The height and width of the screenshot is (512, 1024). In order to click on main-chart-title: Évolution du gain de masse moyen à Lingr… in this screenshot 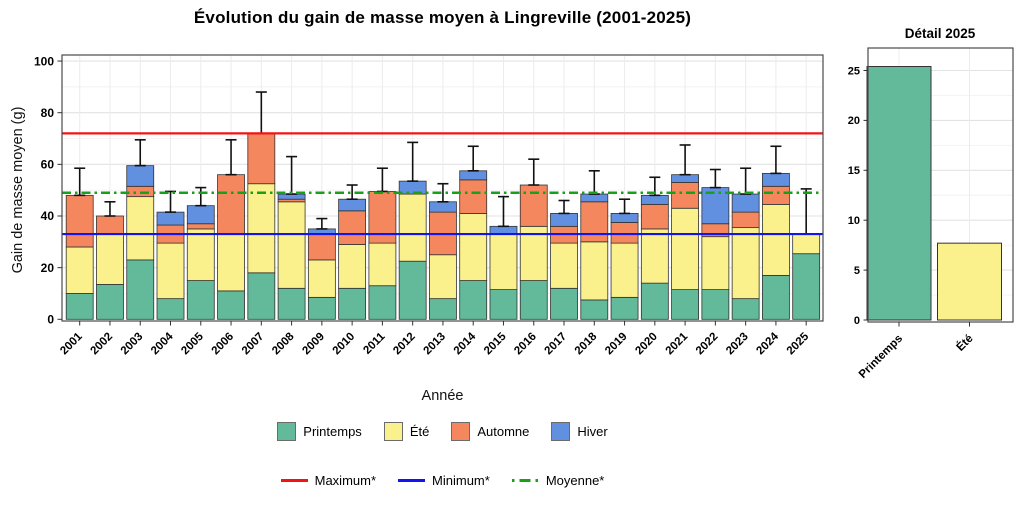, I will do `click(442, 17)`.